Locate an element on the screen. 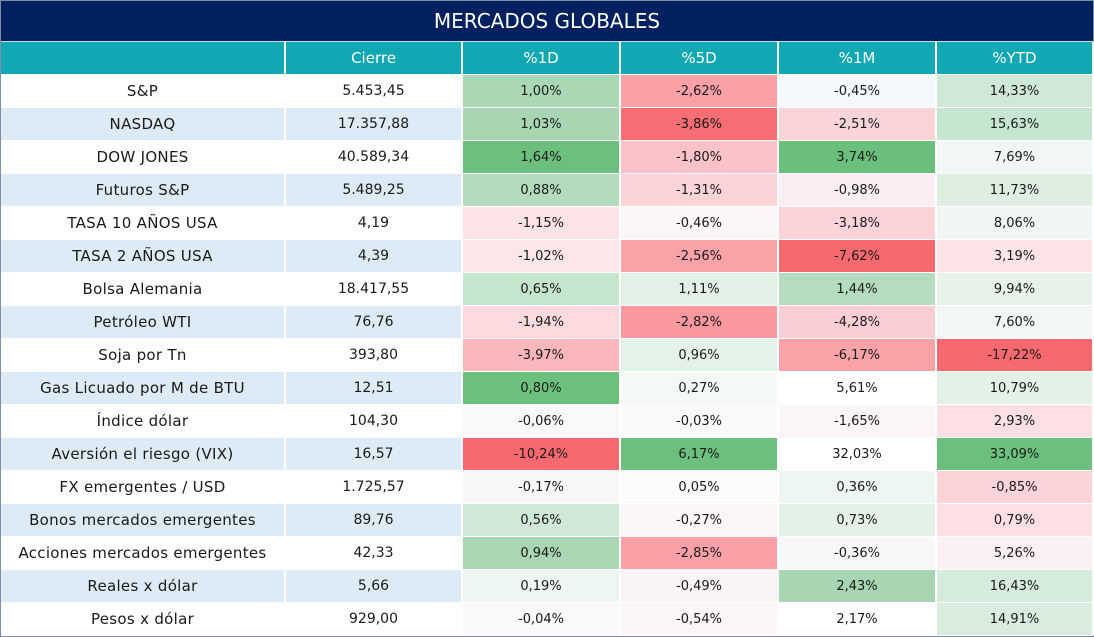 The height and width of the screenshot is (637, 1094). row-5d-cell: -0,03% is located at coordinates (699, 421).